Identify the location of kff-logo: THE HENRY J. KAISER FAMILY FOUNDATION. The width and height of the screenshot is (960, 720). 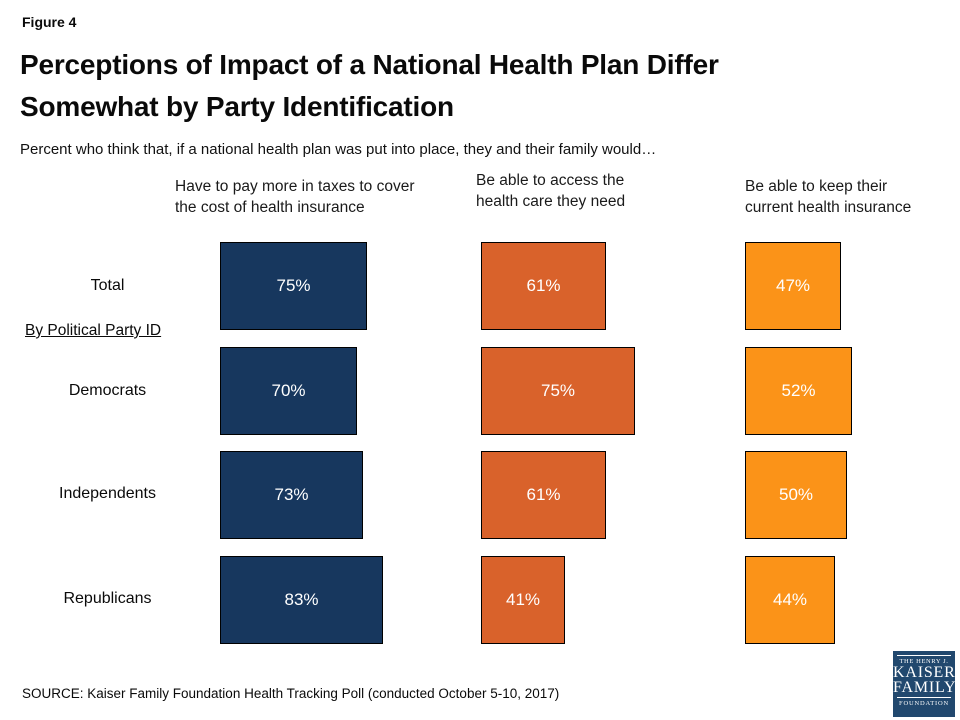
(925, 684).